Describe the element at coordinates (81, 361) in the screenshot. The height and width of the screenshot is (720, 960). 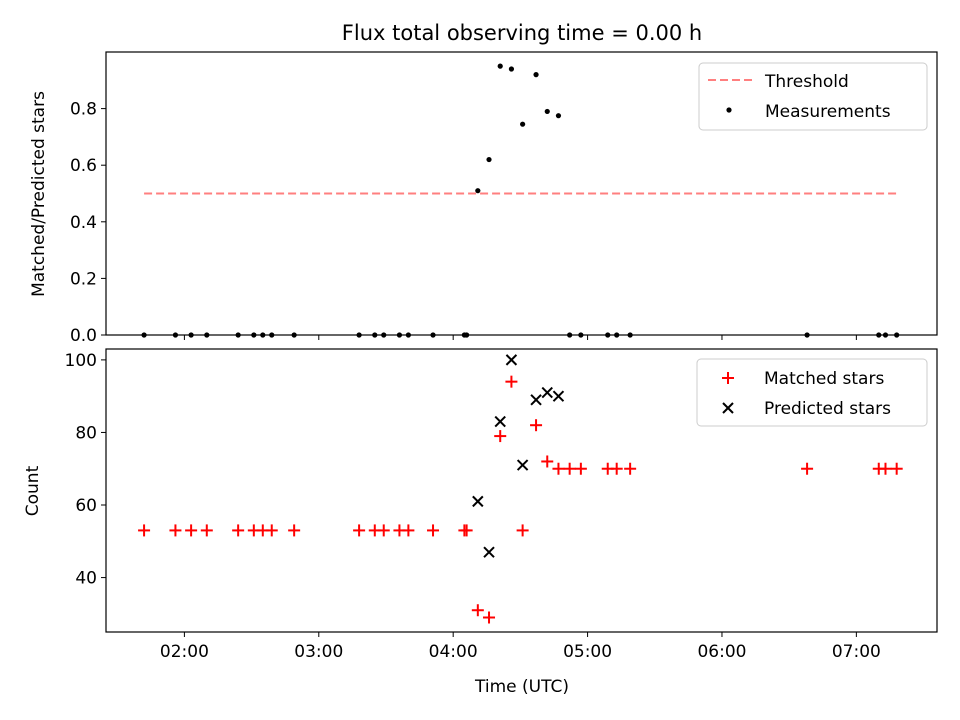
I see `count-y-tick-label: 100` at that location.